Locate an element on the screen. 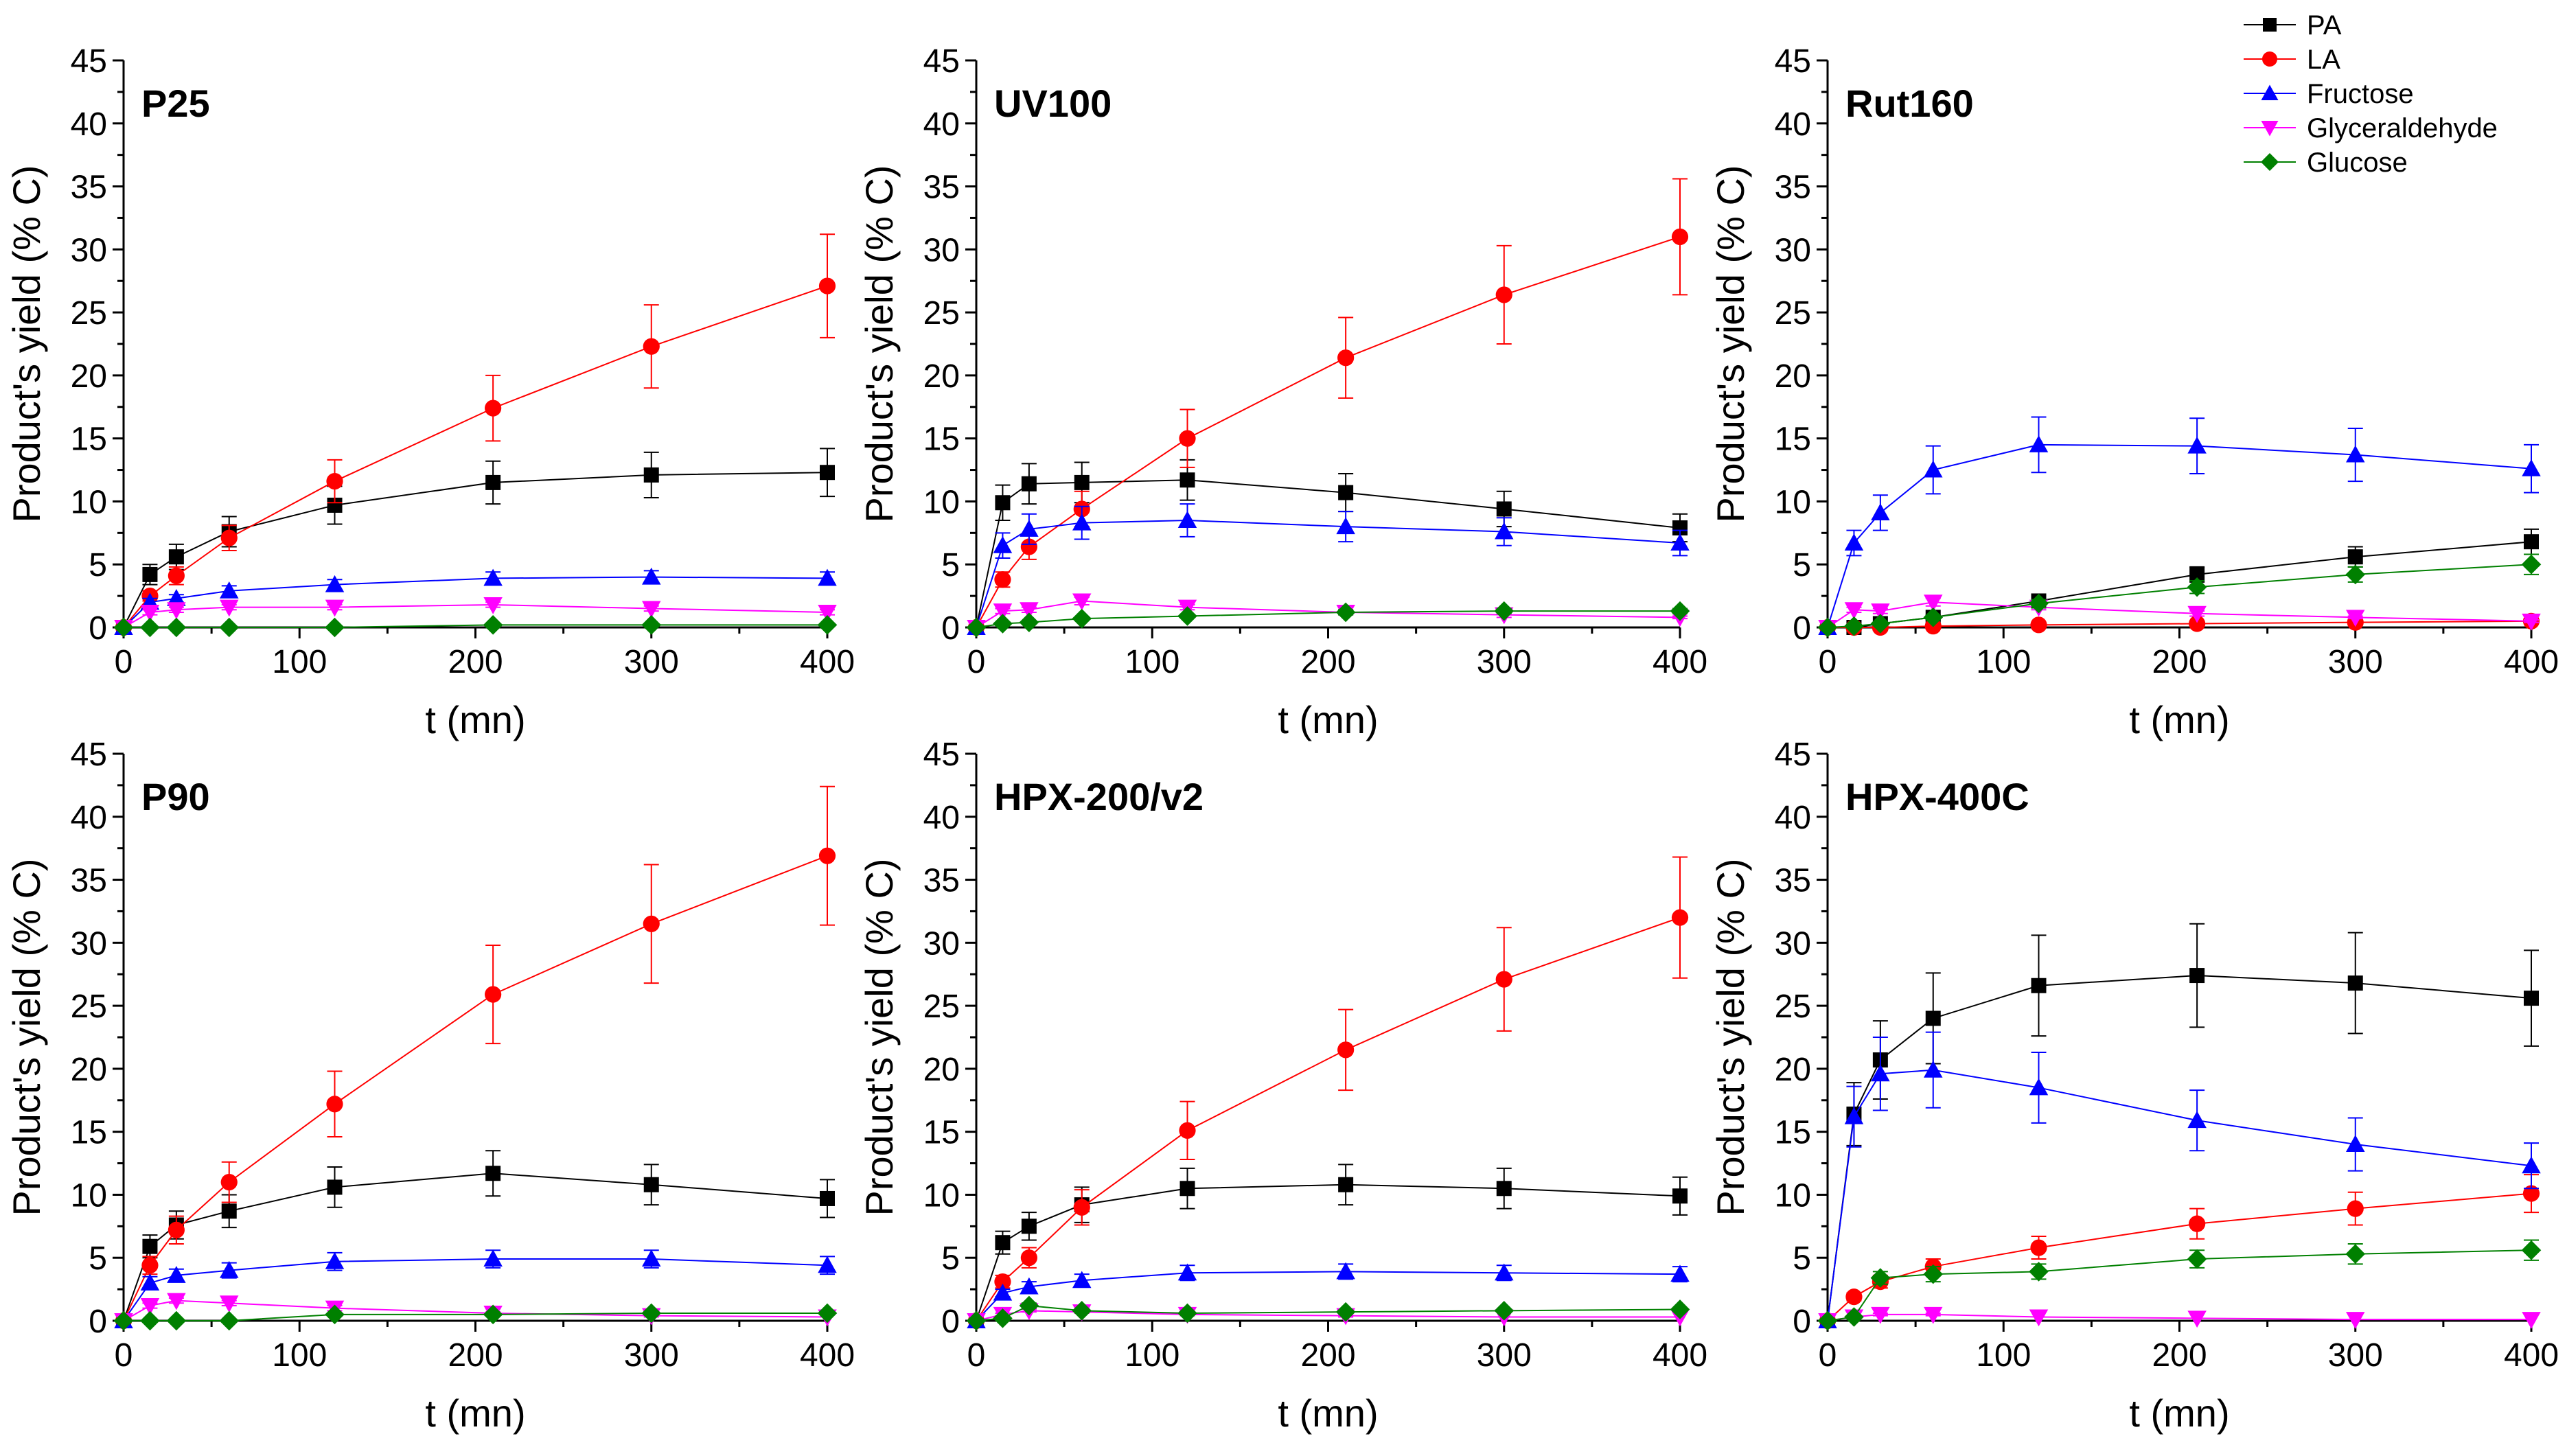 The image size is (2567, 1456). y-tick-label: 40 is located at coordinates (89, 818).